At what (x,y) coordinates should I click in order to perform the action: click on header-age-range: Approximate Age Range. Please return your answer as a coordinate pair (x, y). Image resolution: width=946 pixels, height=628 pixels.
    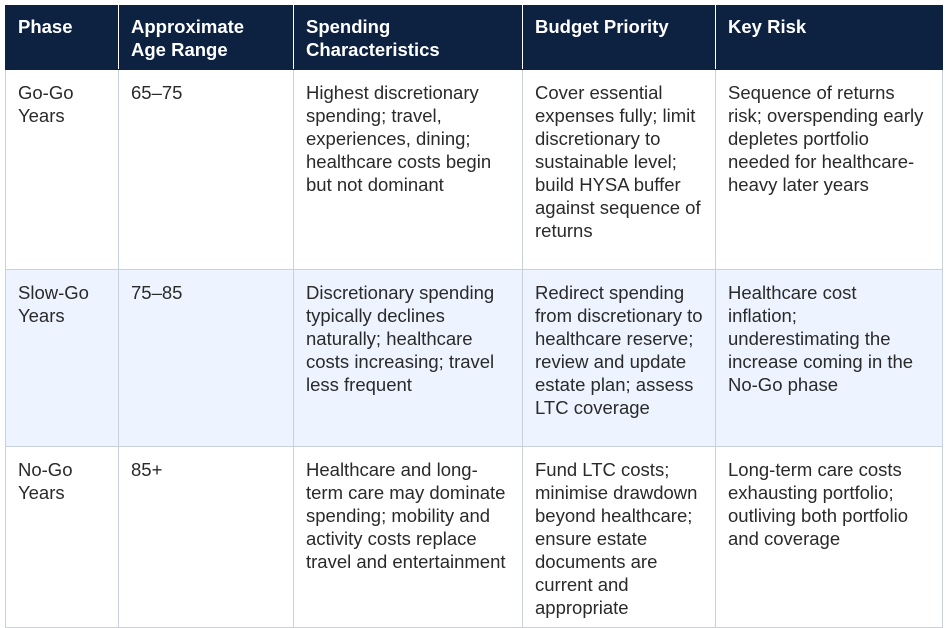
    Looking at the image, I should click on (206, 37).